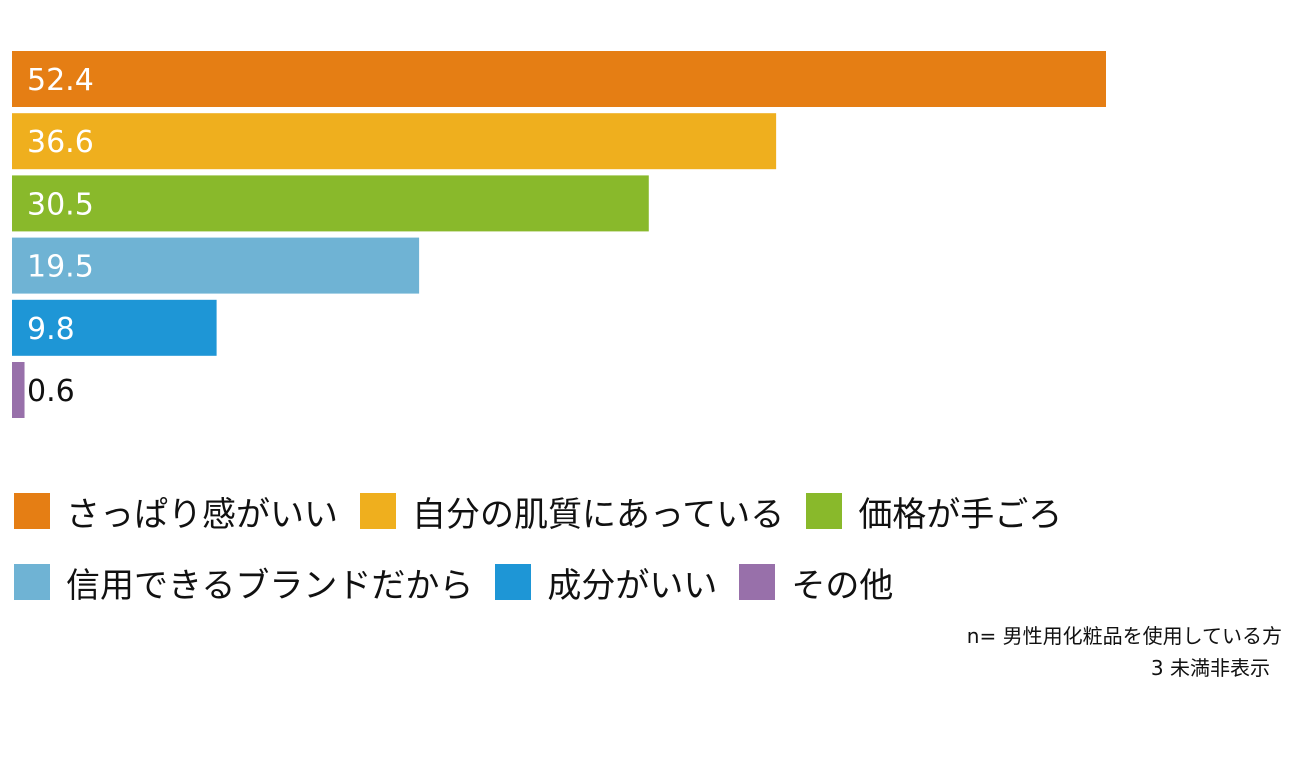 The image size is (1290, 762). Describe the element at coordinates (330, 203) in the screenshot. I see `bar-price` at that location.